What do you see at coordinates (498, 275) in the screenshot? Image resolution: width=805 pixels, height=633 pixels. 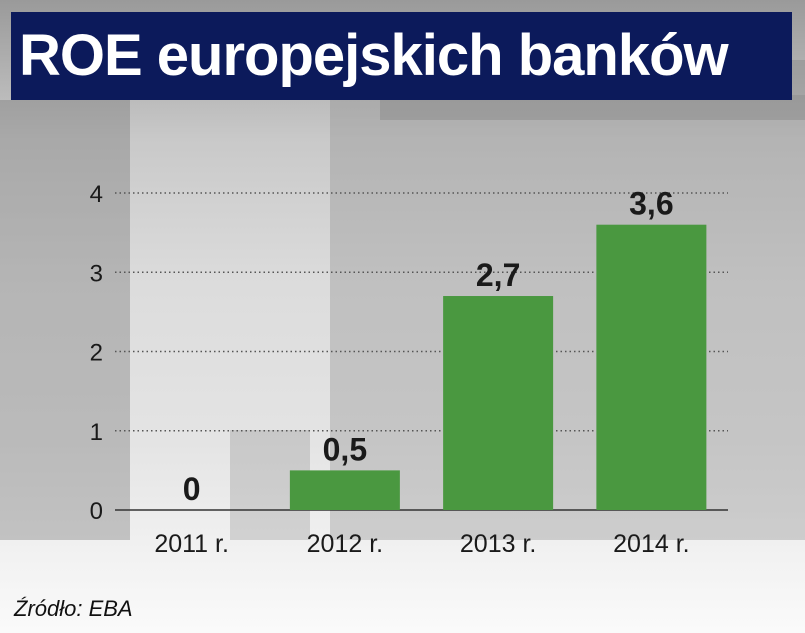 I see `data-label: 2,7` at bounding box center [498, 275].